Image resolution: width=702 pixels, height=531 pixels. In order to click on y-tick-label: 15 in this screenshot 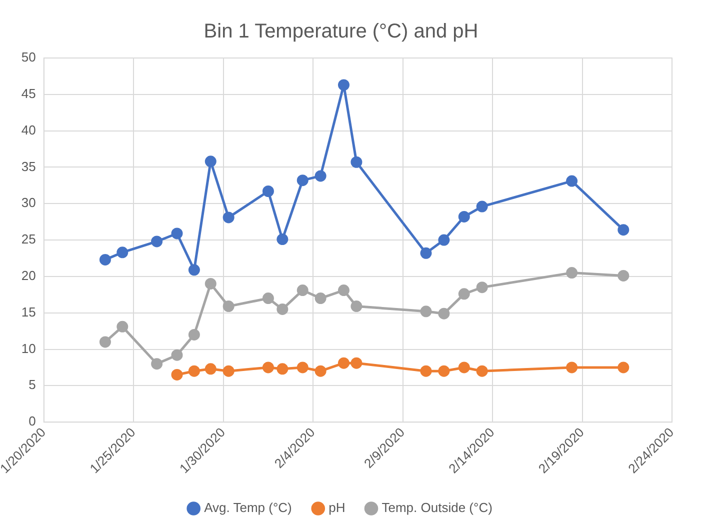, I will do `click(28, 312)`.